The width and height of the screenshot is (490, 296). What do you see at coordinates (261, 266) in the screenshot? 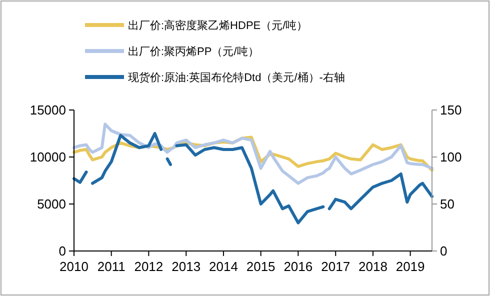
I see `x-tick-label: 2015` at bounding box center [261, 266].